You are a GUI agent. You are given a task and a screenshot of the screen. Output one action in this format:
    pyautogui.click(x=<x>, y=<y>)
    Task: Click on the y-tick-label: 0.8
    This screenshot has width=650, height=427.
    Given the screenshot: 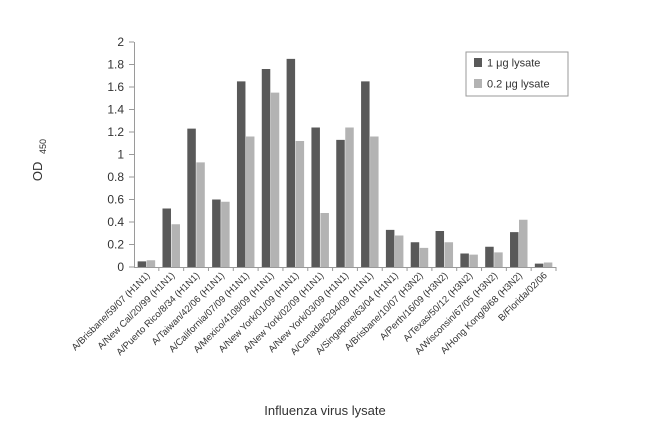 What is the action you would take?
    pyautogui.click(x=115, y=177)
    